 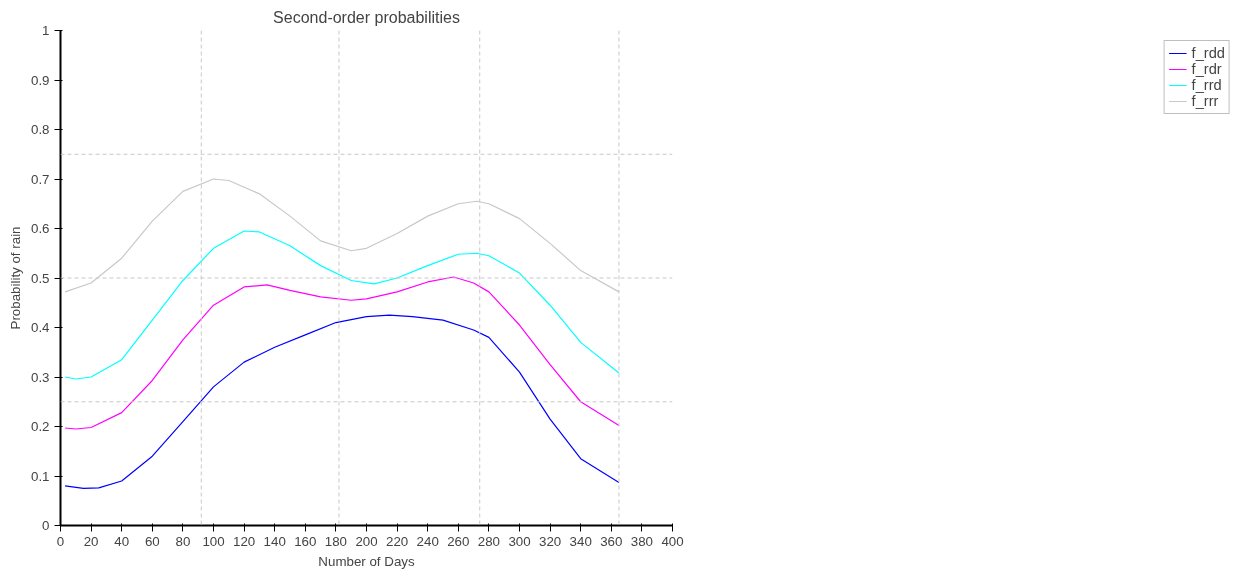 What do you see at coordinates (1206, 85) in the screenshot?
I see `legend-label: f_rrd` at bounding box center [1206, 85].